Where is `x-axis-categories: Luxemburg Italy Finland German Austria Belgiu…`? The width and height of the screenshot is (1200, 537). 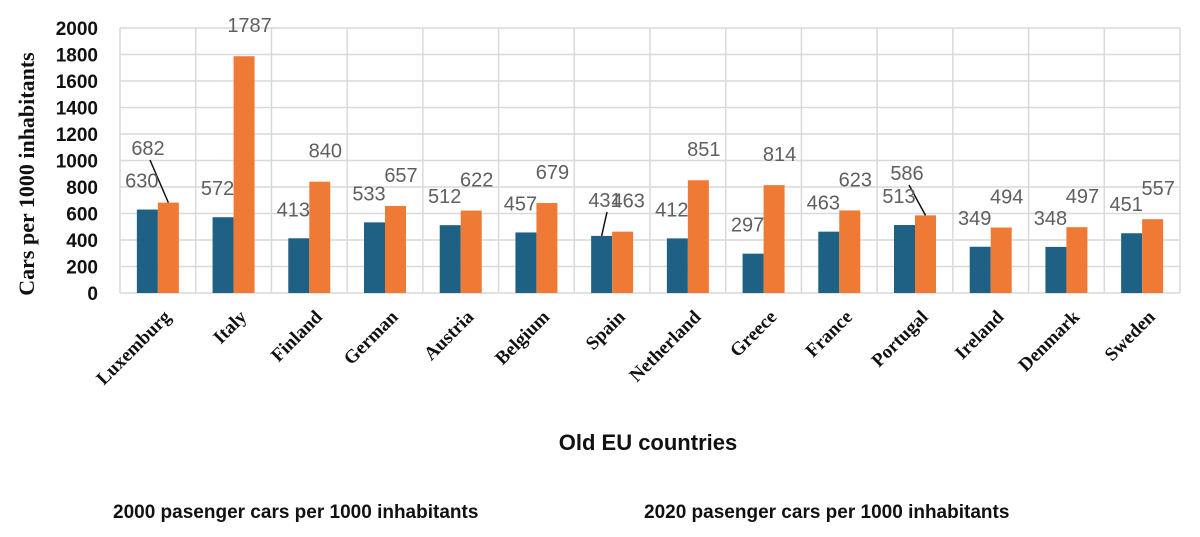 x-axis-categories: Luxemburg Italy Finland German Austria Belgiu… is located at coordinates (626, 347).